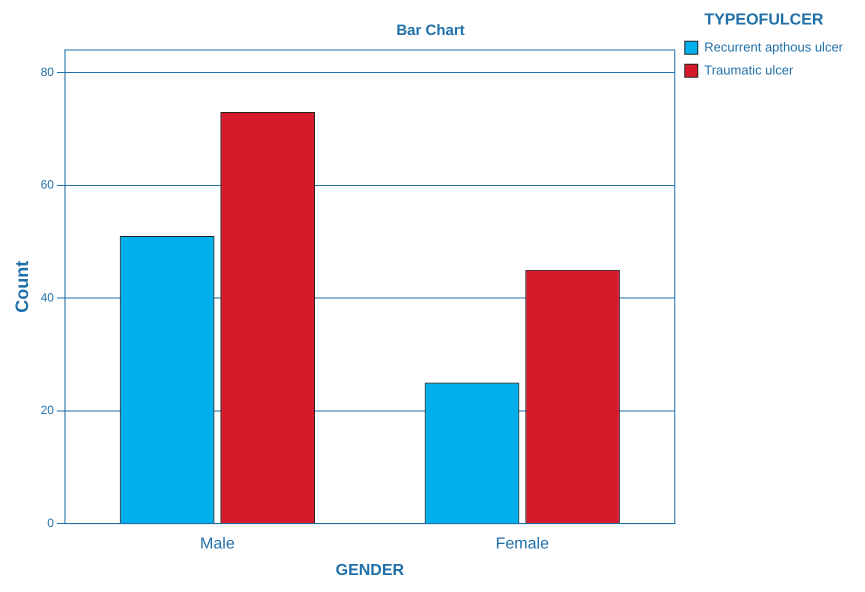  I want to click on y-tick-label: 20, so click(47, 410).